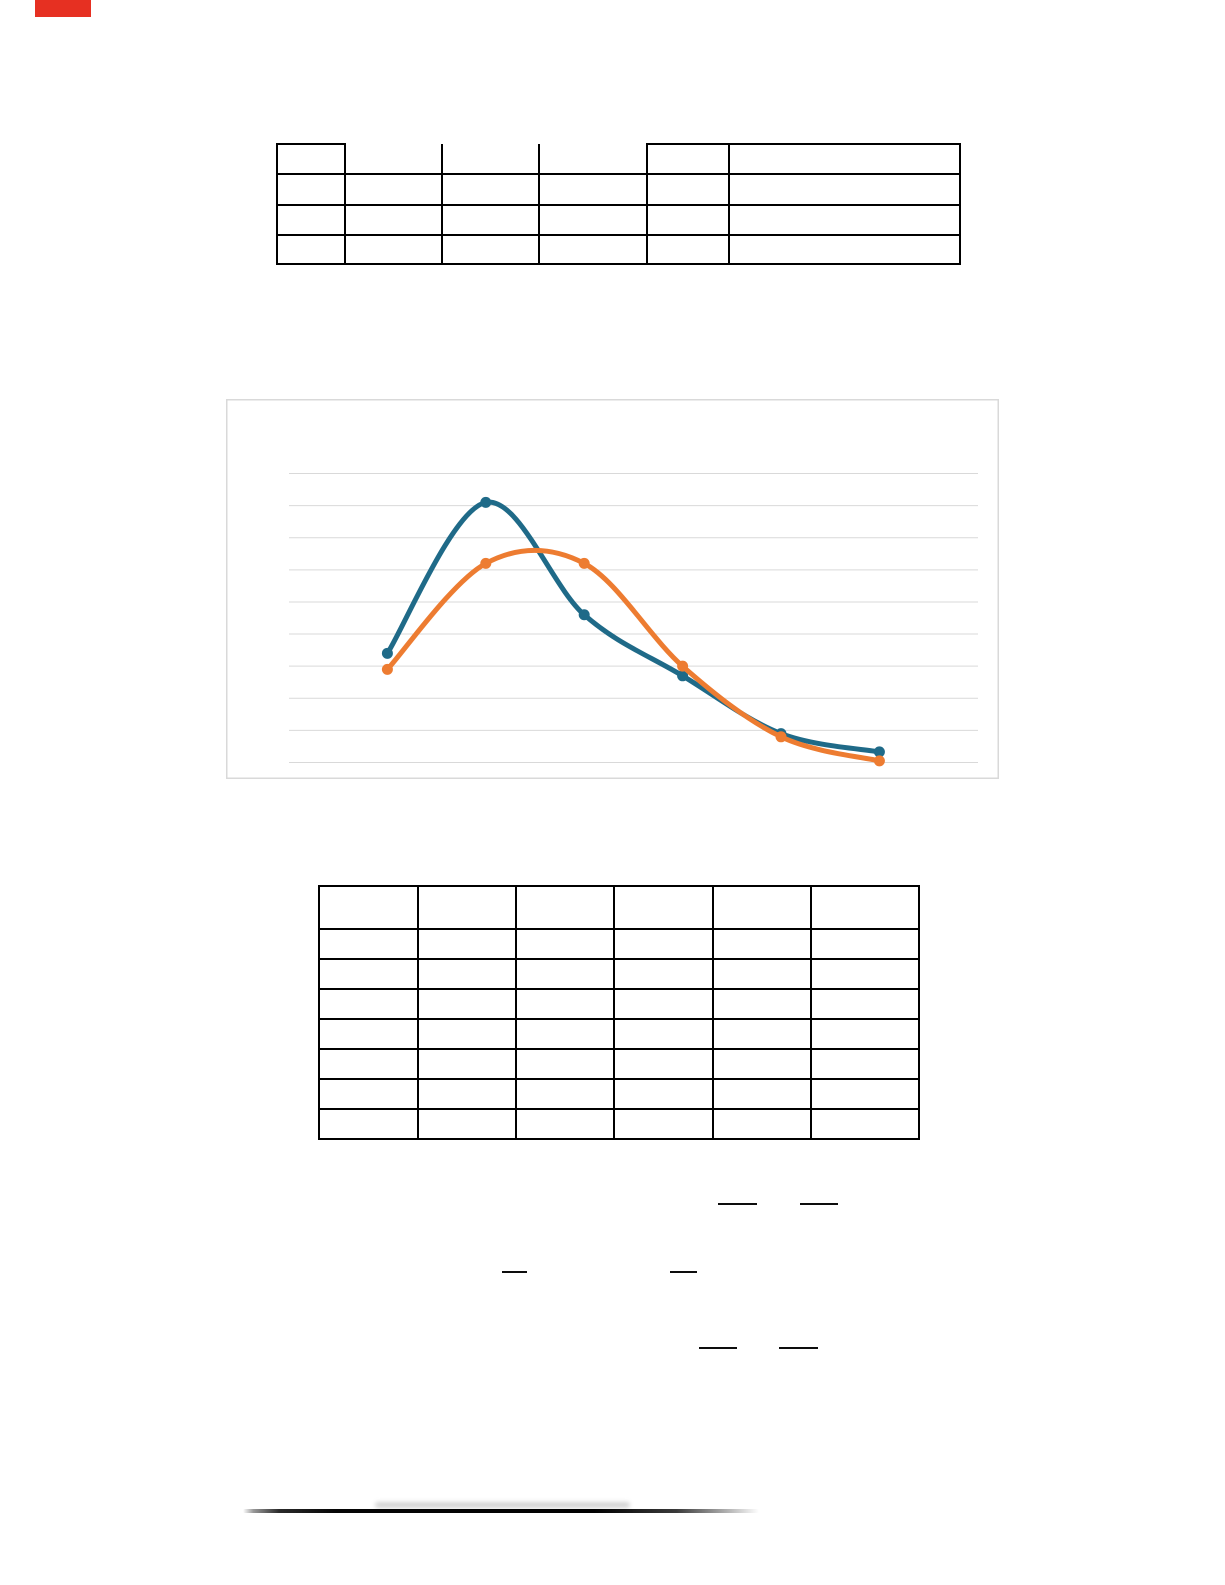 The height and width of the screenshot is (1585, 1225). I want to click on top-table, so click(618, 204).